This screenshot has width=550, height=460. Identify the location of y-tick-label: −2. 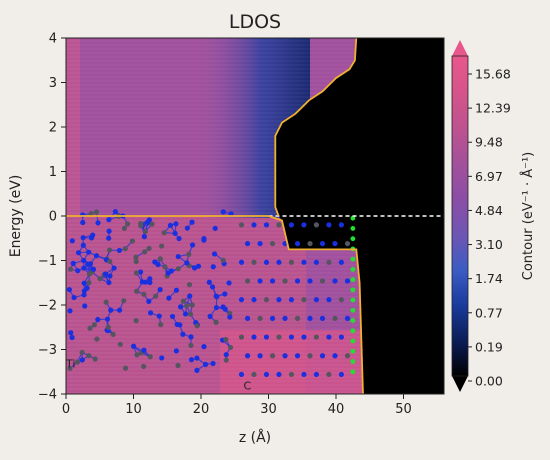
(47, 306).